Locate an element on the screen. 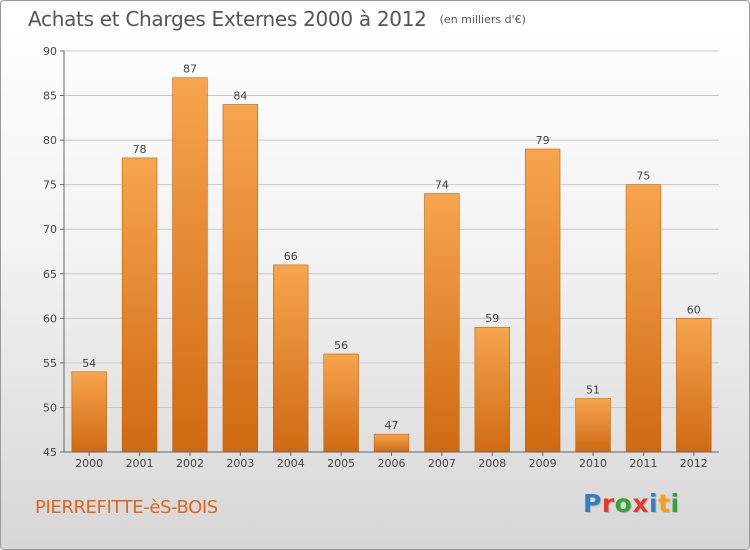 Image resolution: width=750 pixels, height=550 pixels. data-label: 47 is located at coordinates (392, 425).